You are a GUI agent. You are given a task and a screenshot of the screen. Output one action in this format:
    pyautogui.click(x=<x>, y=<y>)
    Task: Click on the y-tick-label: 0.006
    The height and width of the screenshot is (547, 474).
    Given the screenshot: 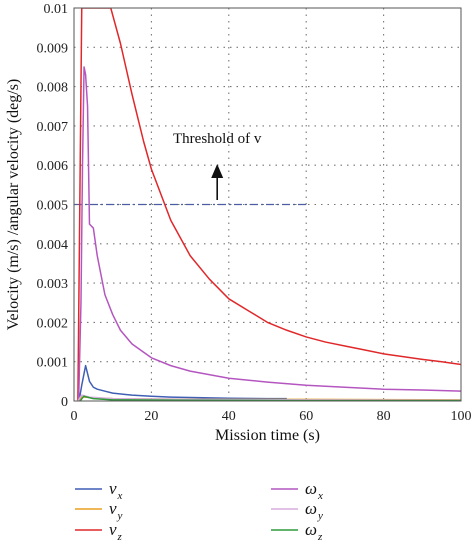 What is the action you would take?
    pyautogui.click(x=53, y=166)
    